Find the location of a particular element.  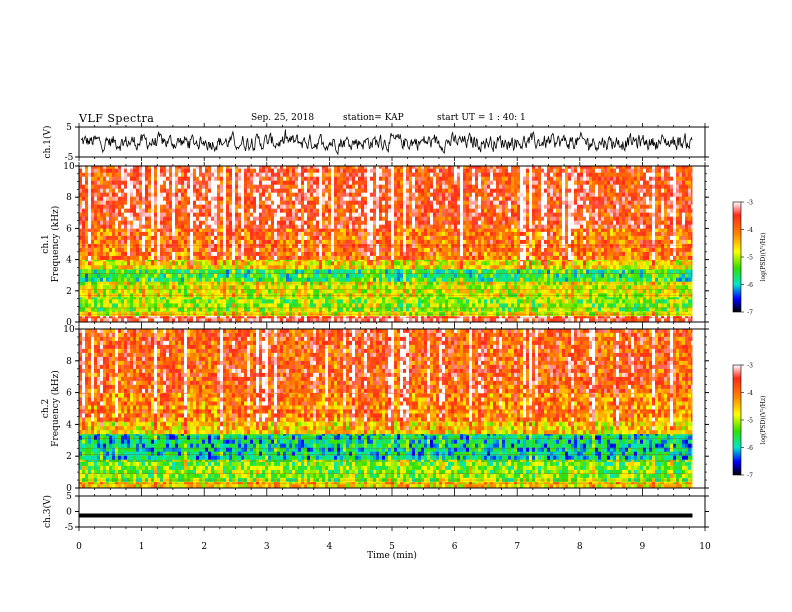

spectrogram-2-ylabel: Frequency (kHz) is located at coordinates (55, 408).